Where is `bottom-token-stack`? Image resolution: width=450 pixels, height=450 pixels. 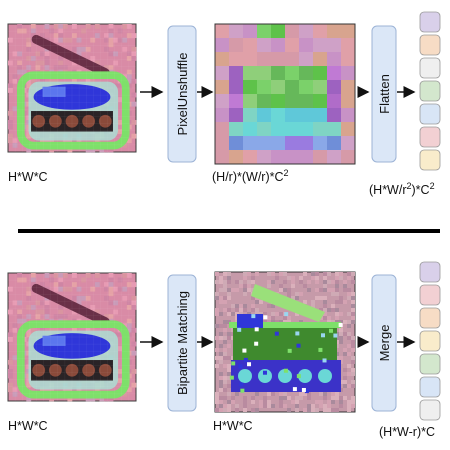
bottom-token-stack is located at coordinates (430, 341).